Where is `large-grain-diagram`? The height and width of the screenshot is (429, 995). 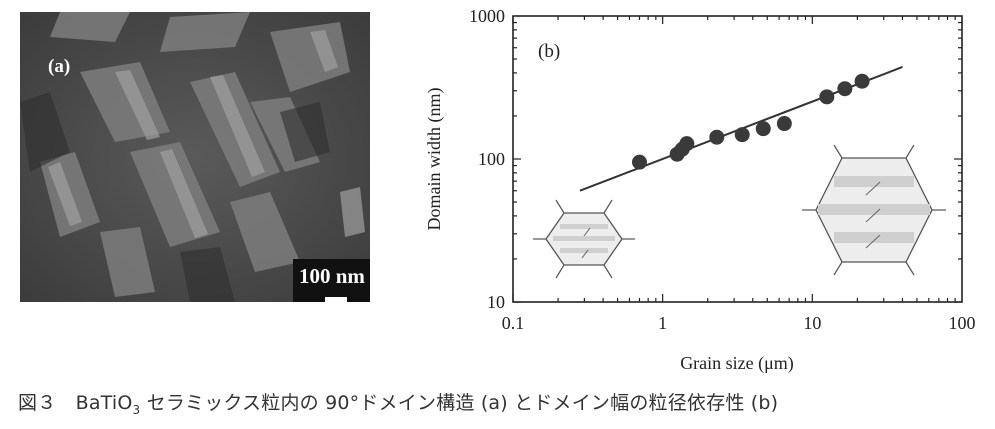 large-grain-diagram is located at coordinates (874, 210).